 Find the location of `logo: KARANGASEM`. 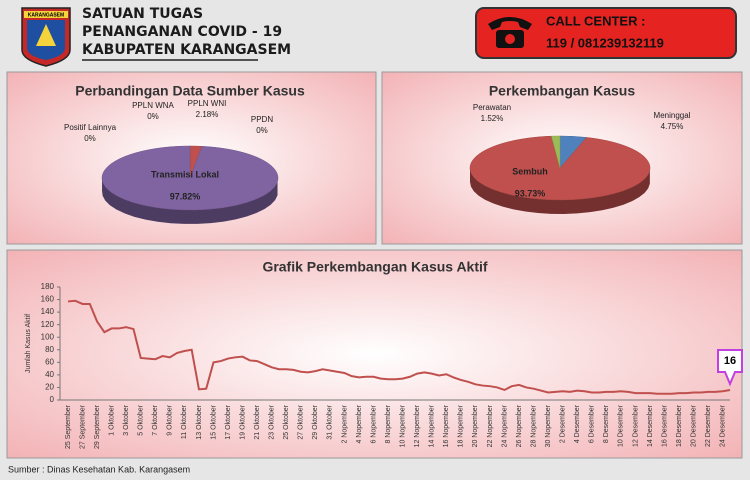

logo: KARANGASEM is located at coordinates (46, 37).